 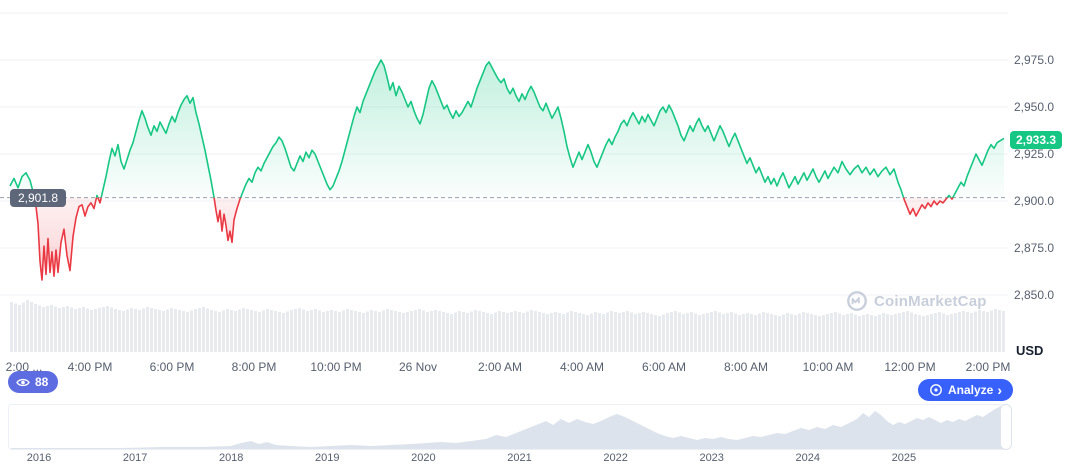 I want to click on navigator-year-label: 2017, so click(x=135, y=458).